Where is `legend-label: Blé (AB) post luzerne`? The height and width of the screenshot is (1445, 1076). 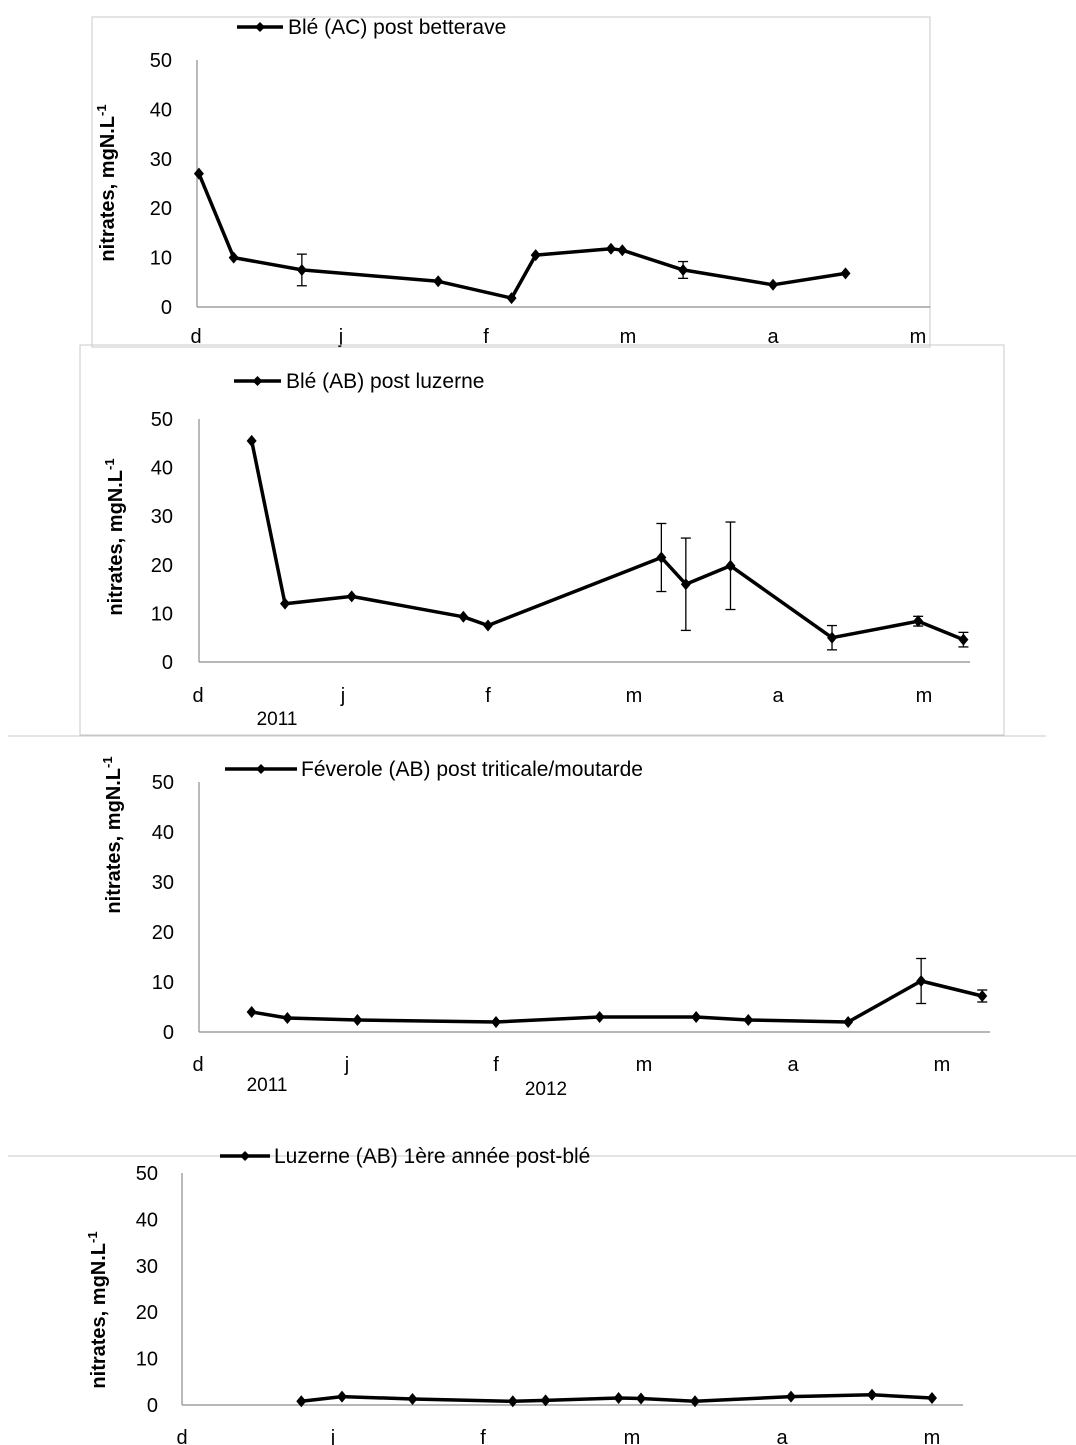
legend-label: Blé (AB) post luzerne is located at coordinates (385, 381).